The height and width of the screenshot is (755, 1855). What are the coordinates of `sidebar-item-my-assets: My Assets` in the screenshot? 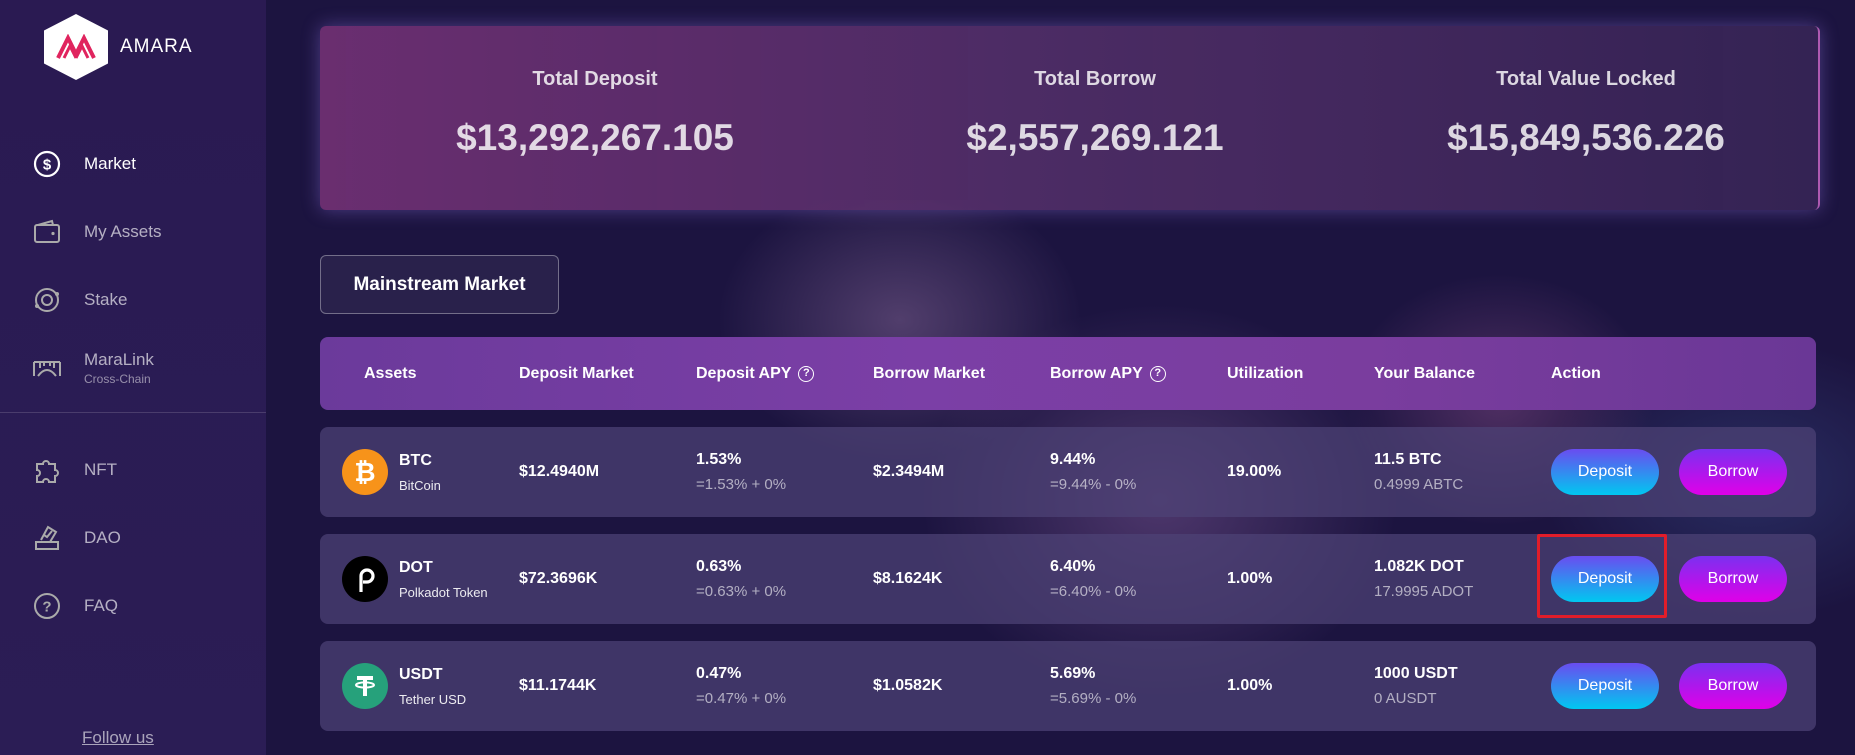 It's located at (133, 232).